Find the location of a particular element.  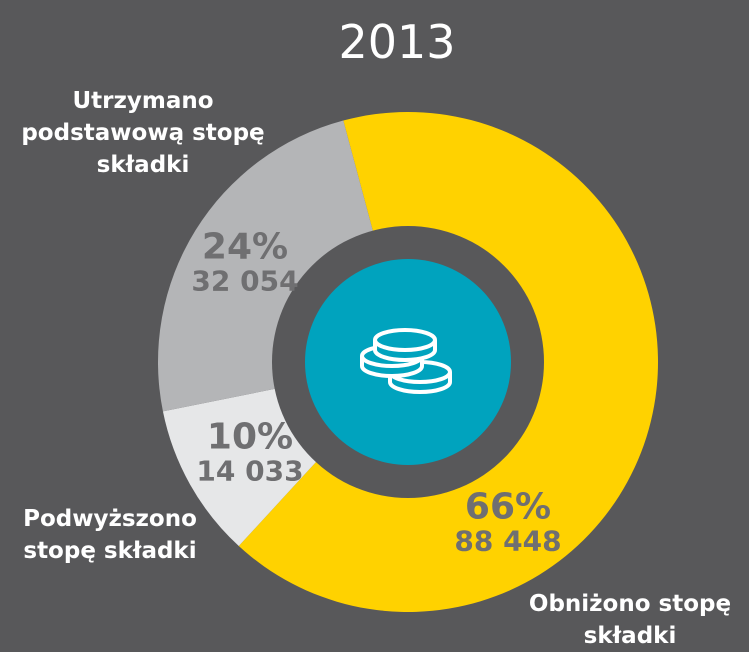

percent-label: 66% is located at coordinates (508, 507).